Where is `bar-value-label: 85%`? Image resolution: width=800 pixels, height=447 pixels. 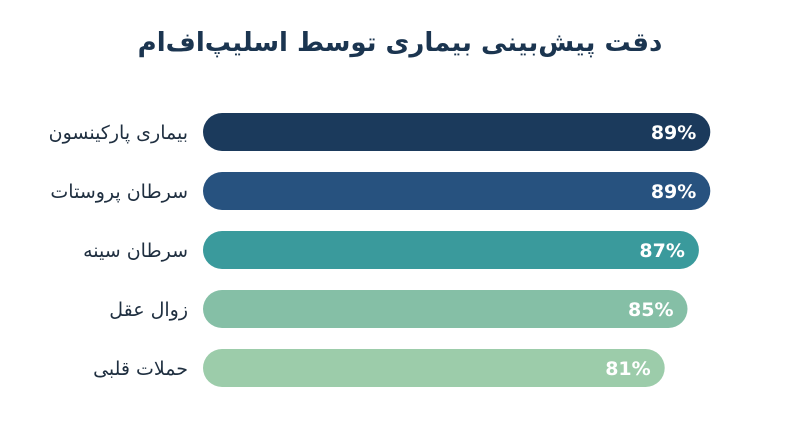 bar-value-label: 85% is located at coordinates (650, 310).